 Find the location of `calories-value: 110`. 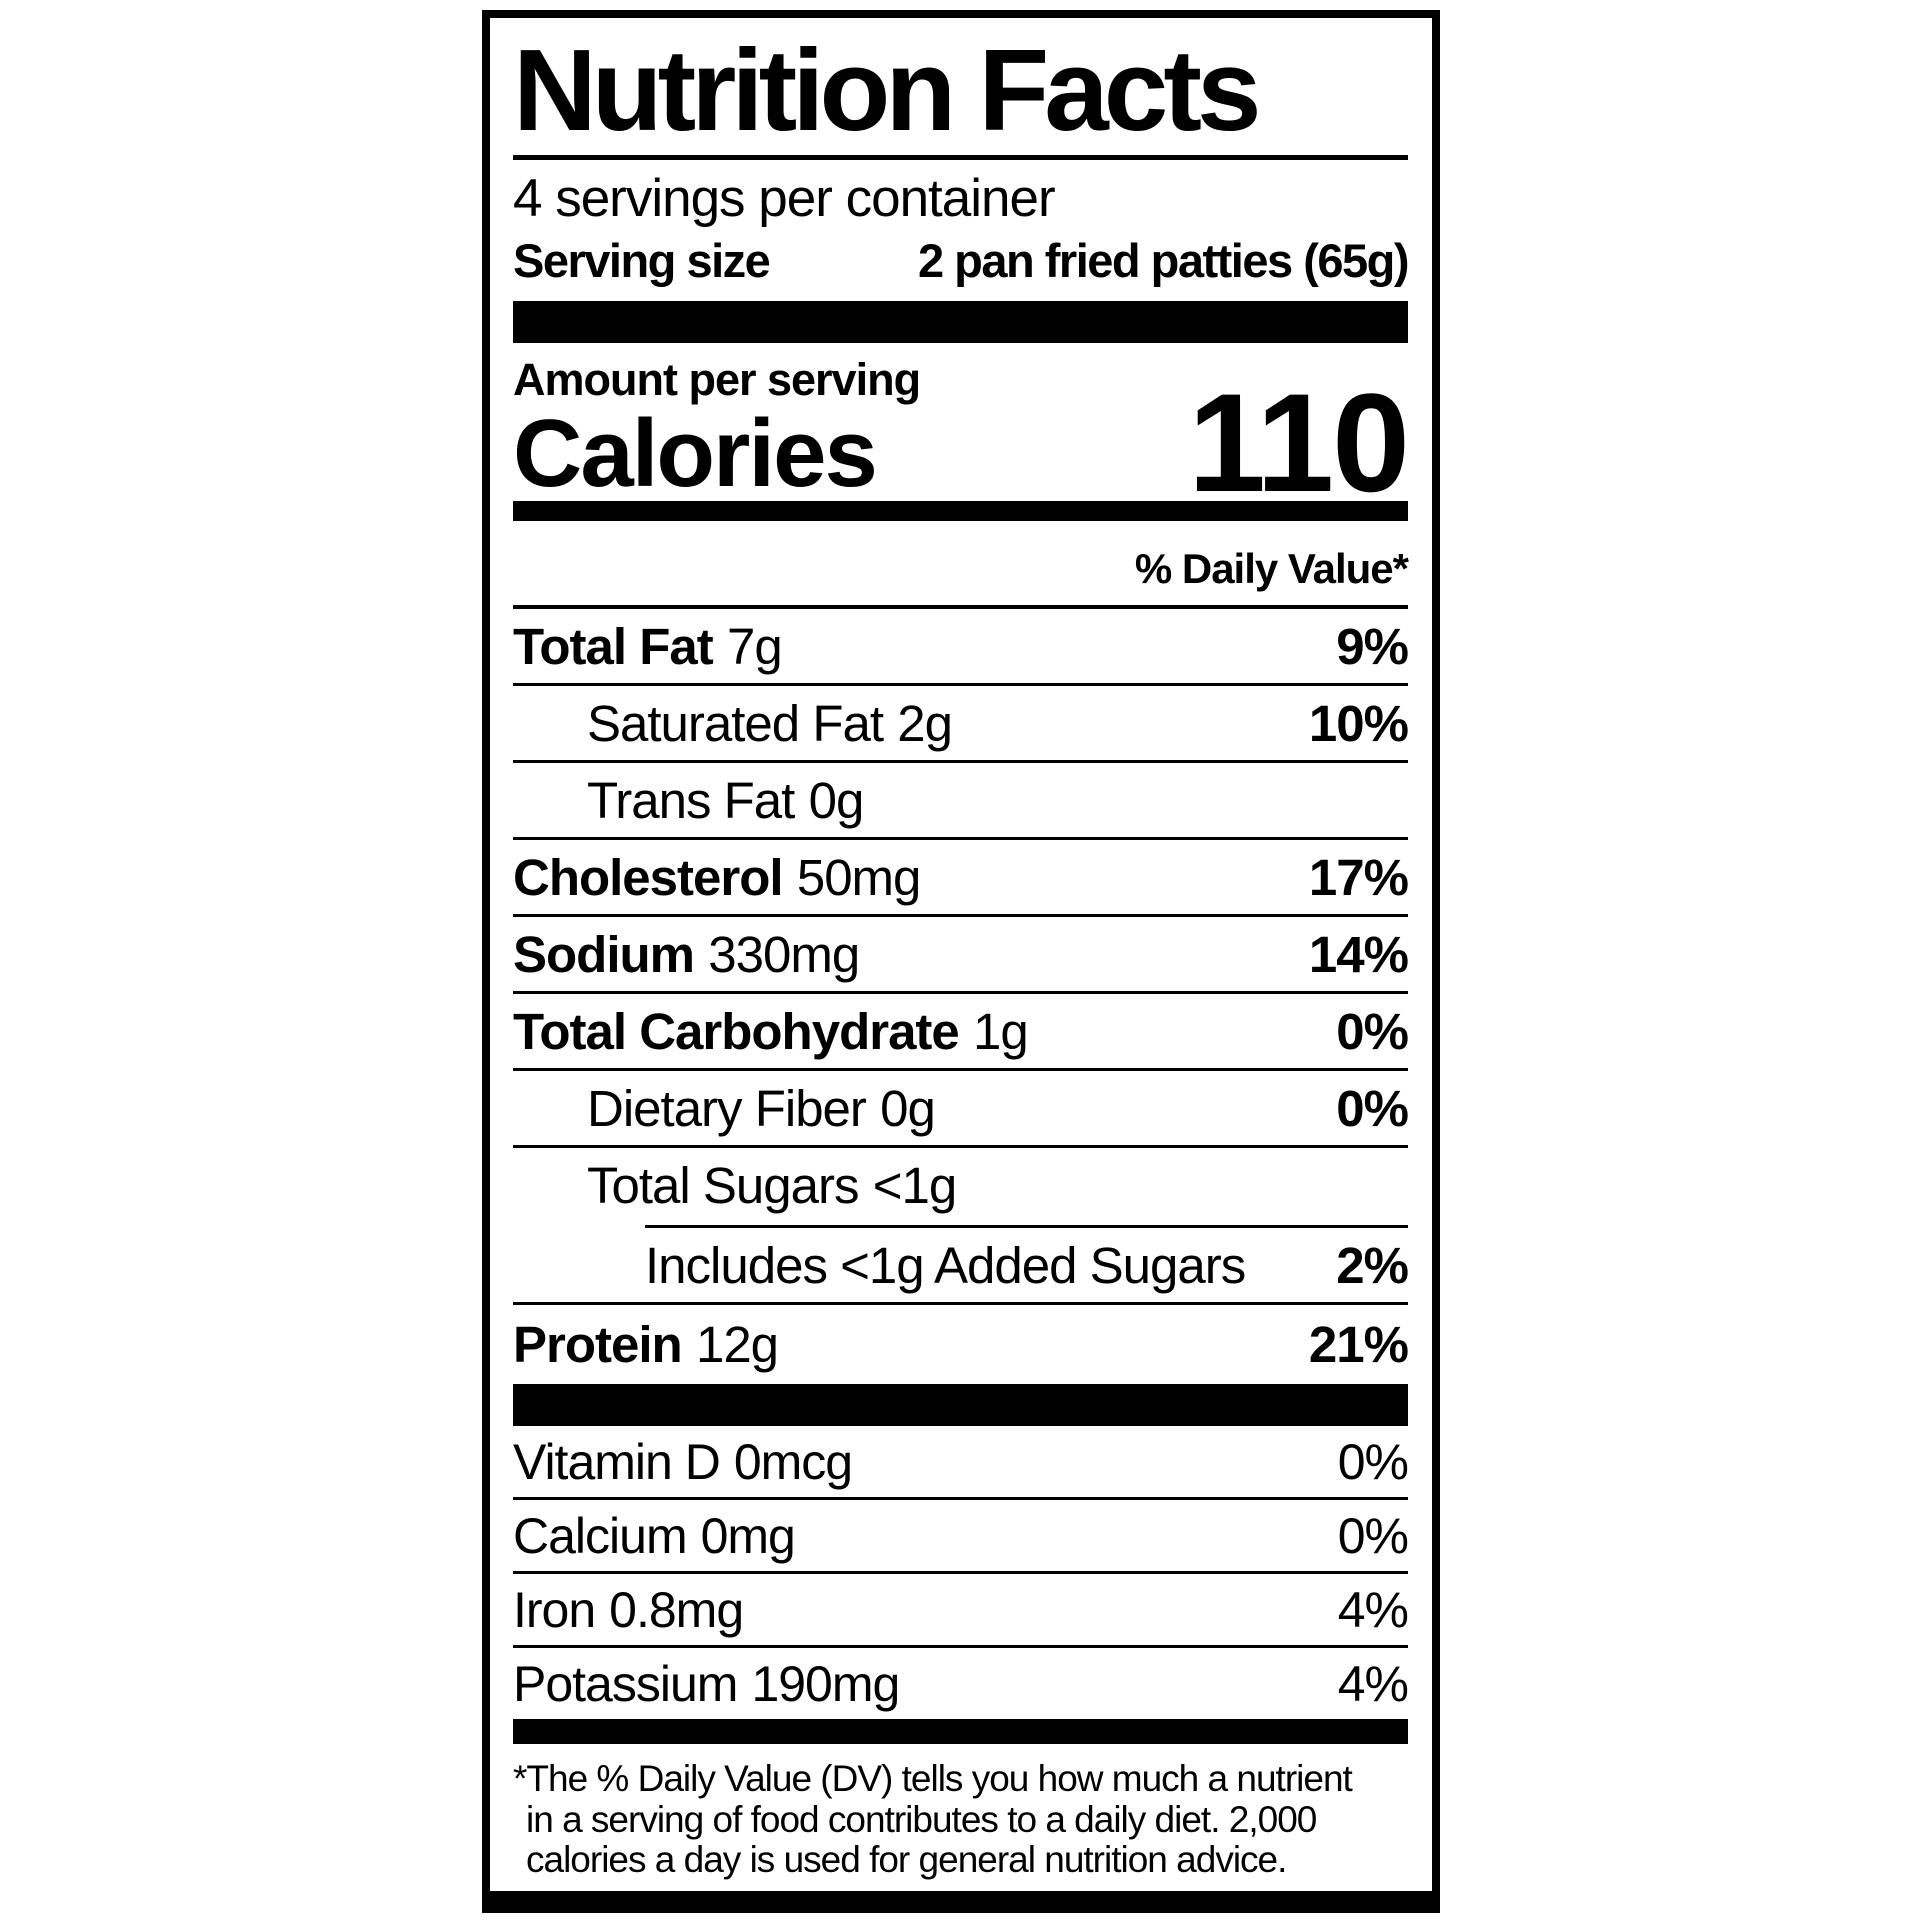

calories-value: 110 is located at coordinates (1299, 443).